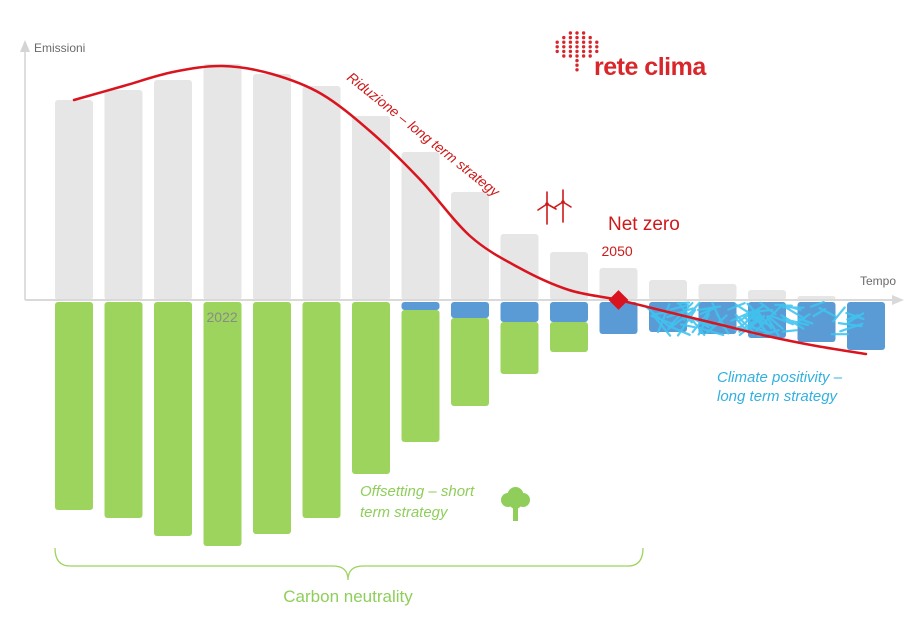 The height and width of the screenshot is (626, 924). I want to click on offsetting-label-line2: term strategy, so click(404, 512).